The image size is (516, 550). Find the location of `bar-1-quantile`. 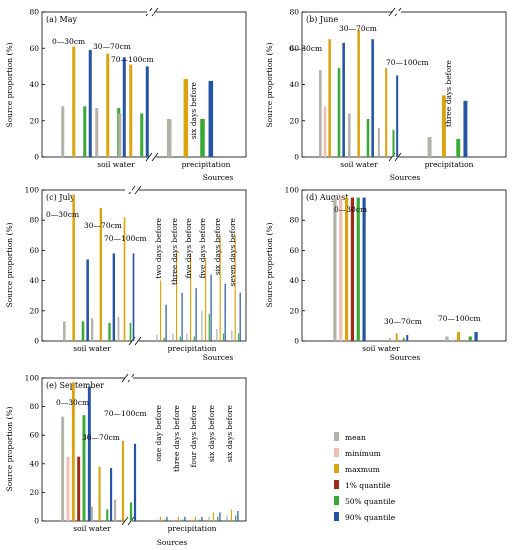

bar-1-quantile is located at coordinates (352, 269).